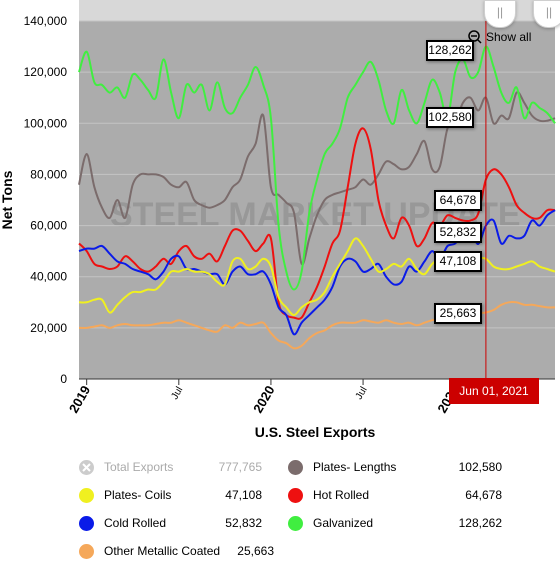 Image resolution: width=560 pixels, height=561 pixels. I want to click on x-axis: 2019Jul2020Jul2021, so click(264, 397).